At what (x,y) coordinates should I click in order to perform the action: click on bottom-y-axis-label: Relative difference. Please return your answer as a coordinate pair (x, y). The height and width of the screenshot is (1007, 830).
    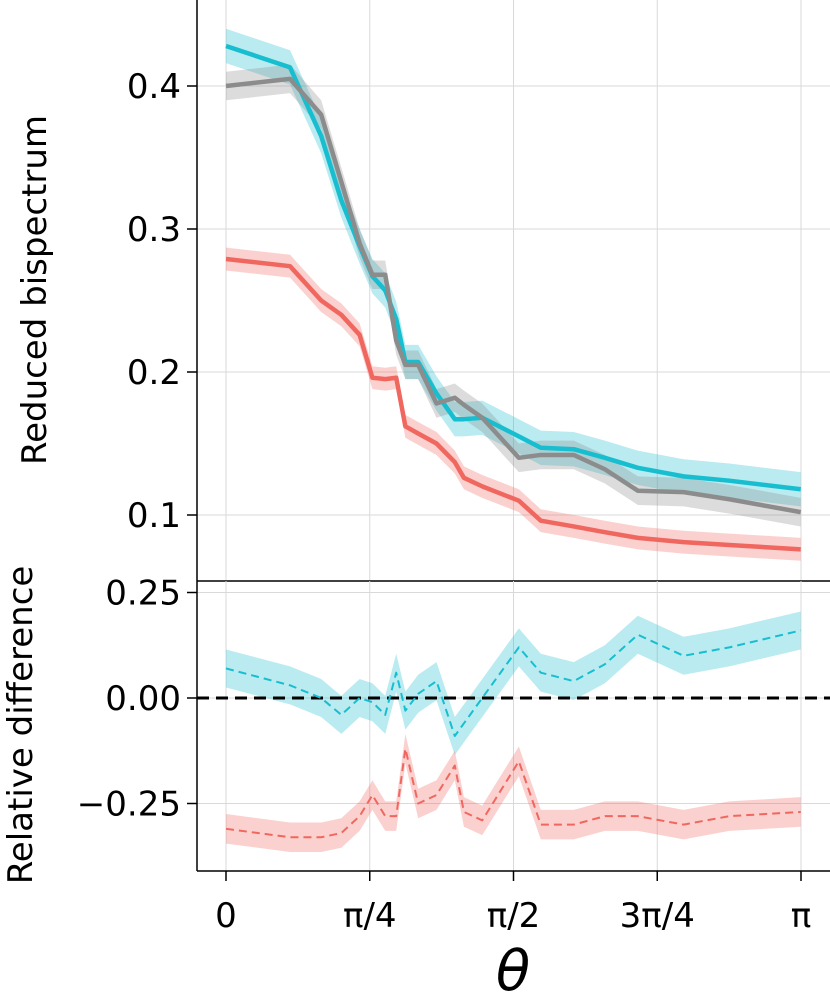
    Looking at the image, I should click on (21, 725).